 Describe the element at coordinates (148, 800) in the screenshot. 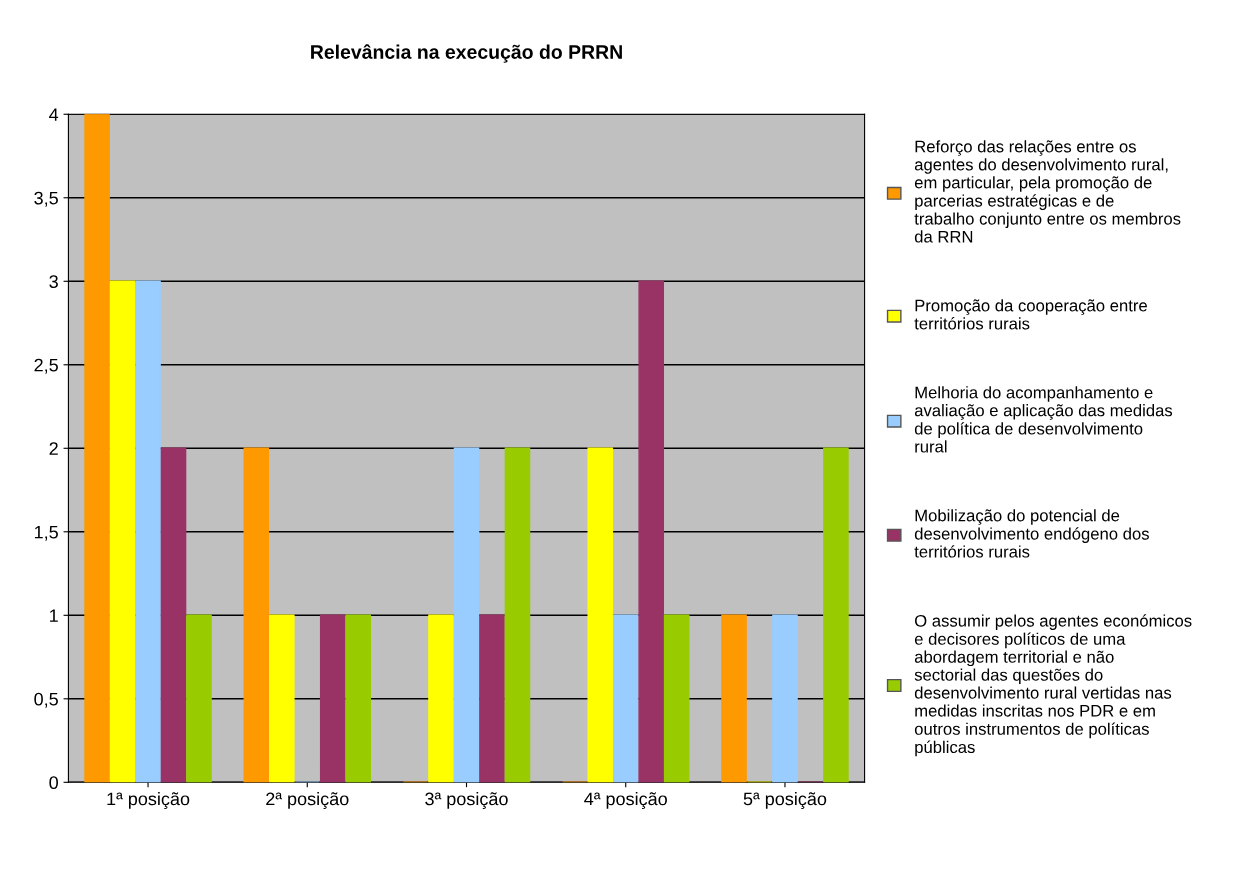

I see `x-tick-label: 1ª posição` at that location.